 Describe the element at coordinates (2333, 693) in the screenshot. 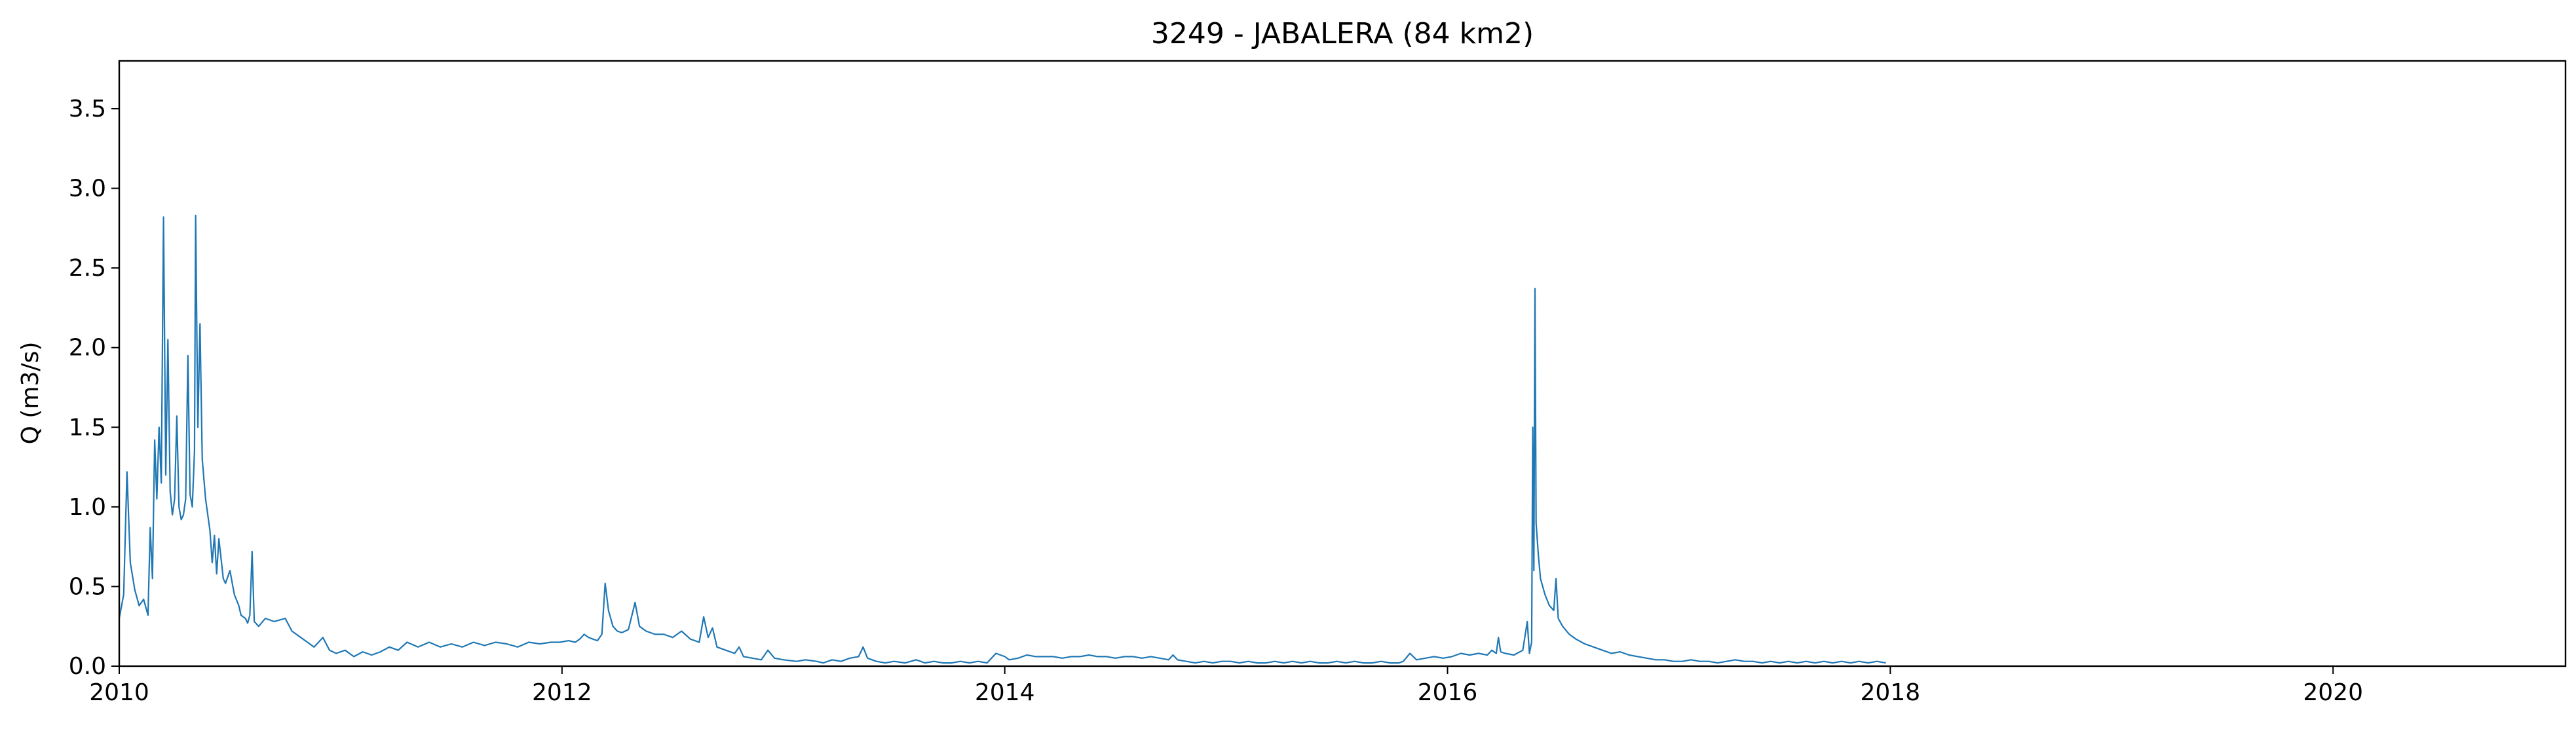

I see `x-tick-label: 2020` at that location.